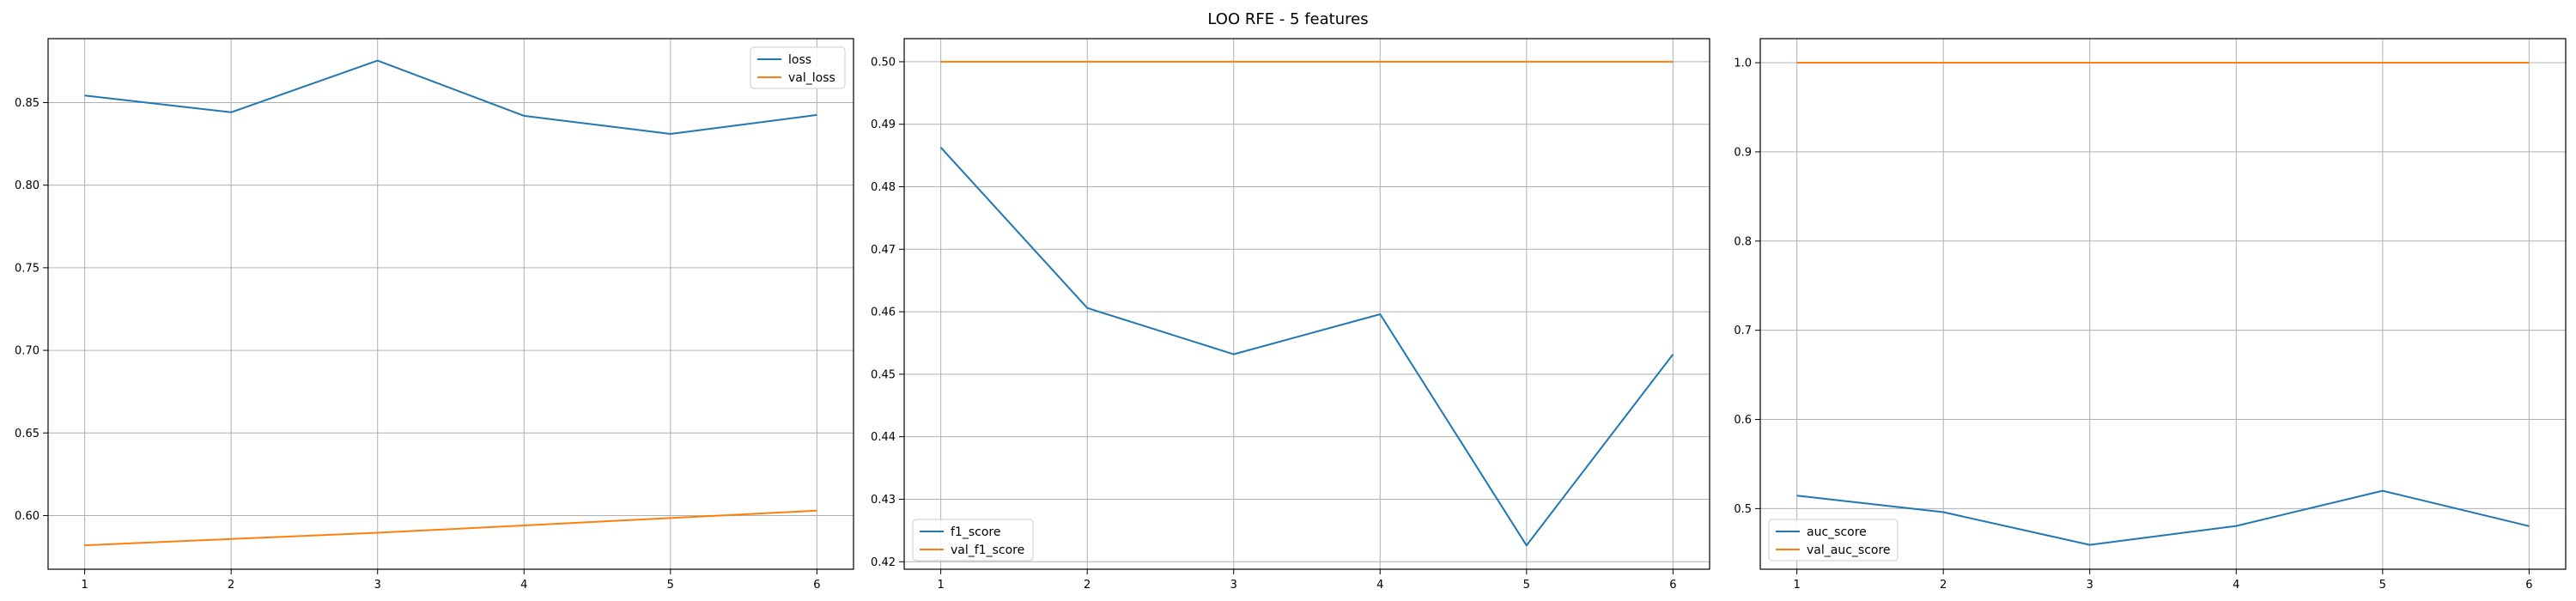 The image size is (2576, 601). What do you see at coordinates (884, 63) in the screenshot?
I see `y-tick-label: 0.50` at bounding box center [884, 63].